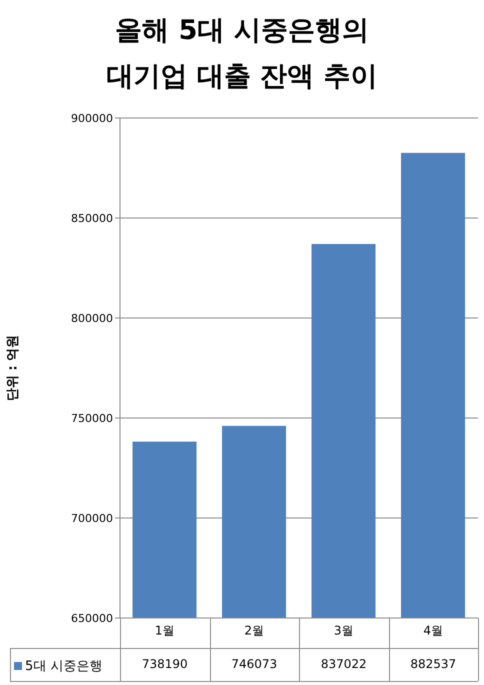 This screenshot has width=484, height=685. Describe the element at coordinates (254, 664) in the screenshot. I see `data-label: 746073` at that location.